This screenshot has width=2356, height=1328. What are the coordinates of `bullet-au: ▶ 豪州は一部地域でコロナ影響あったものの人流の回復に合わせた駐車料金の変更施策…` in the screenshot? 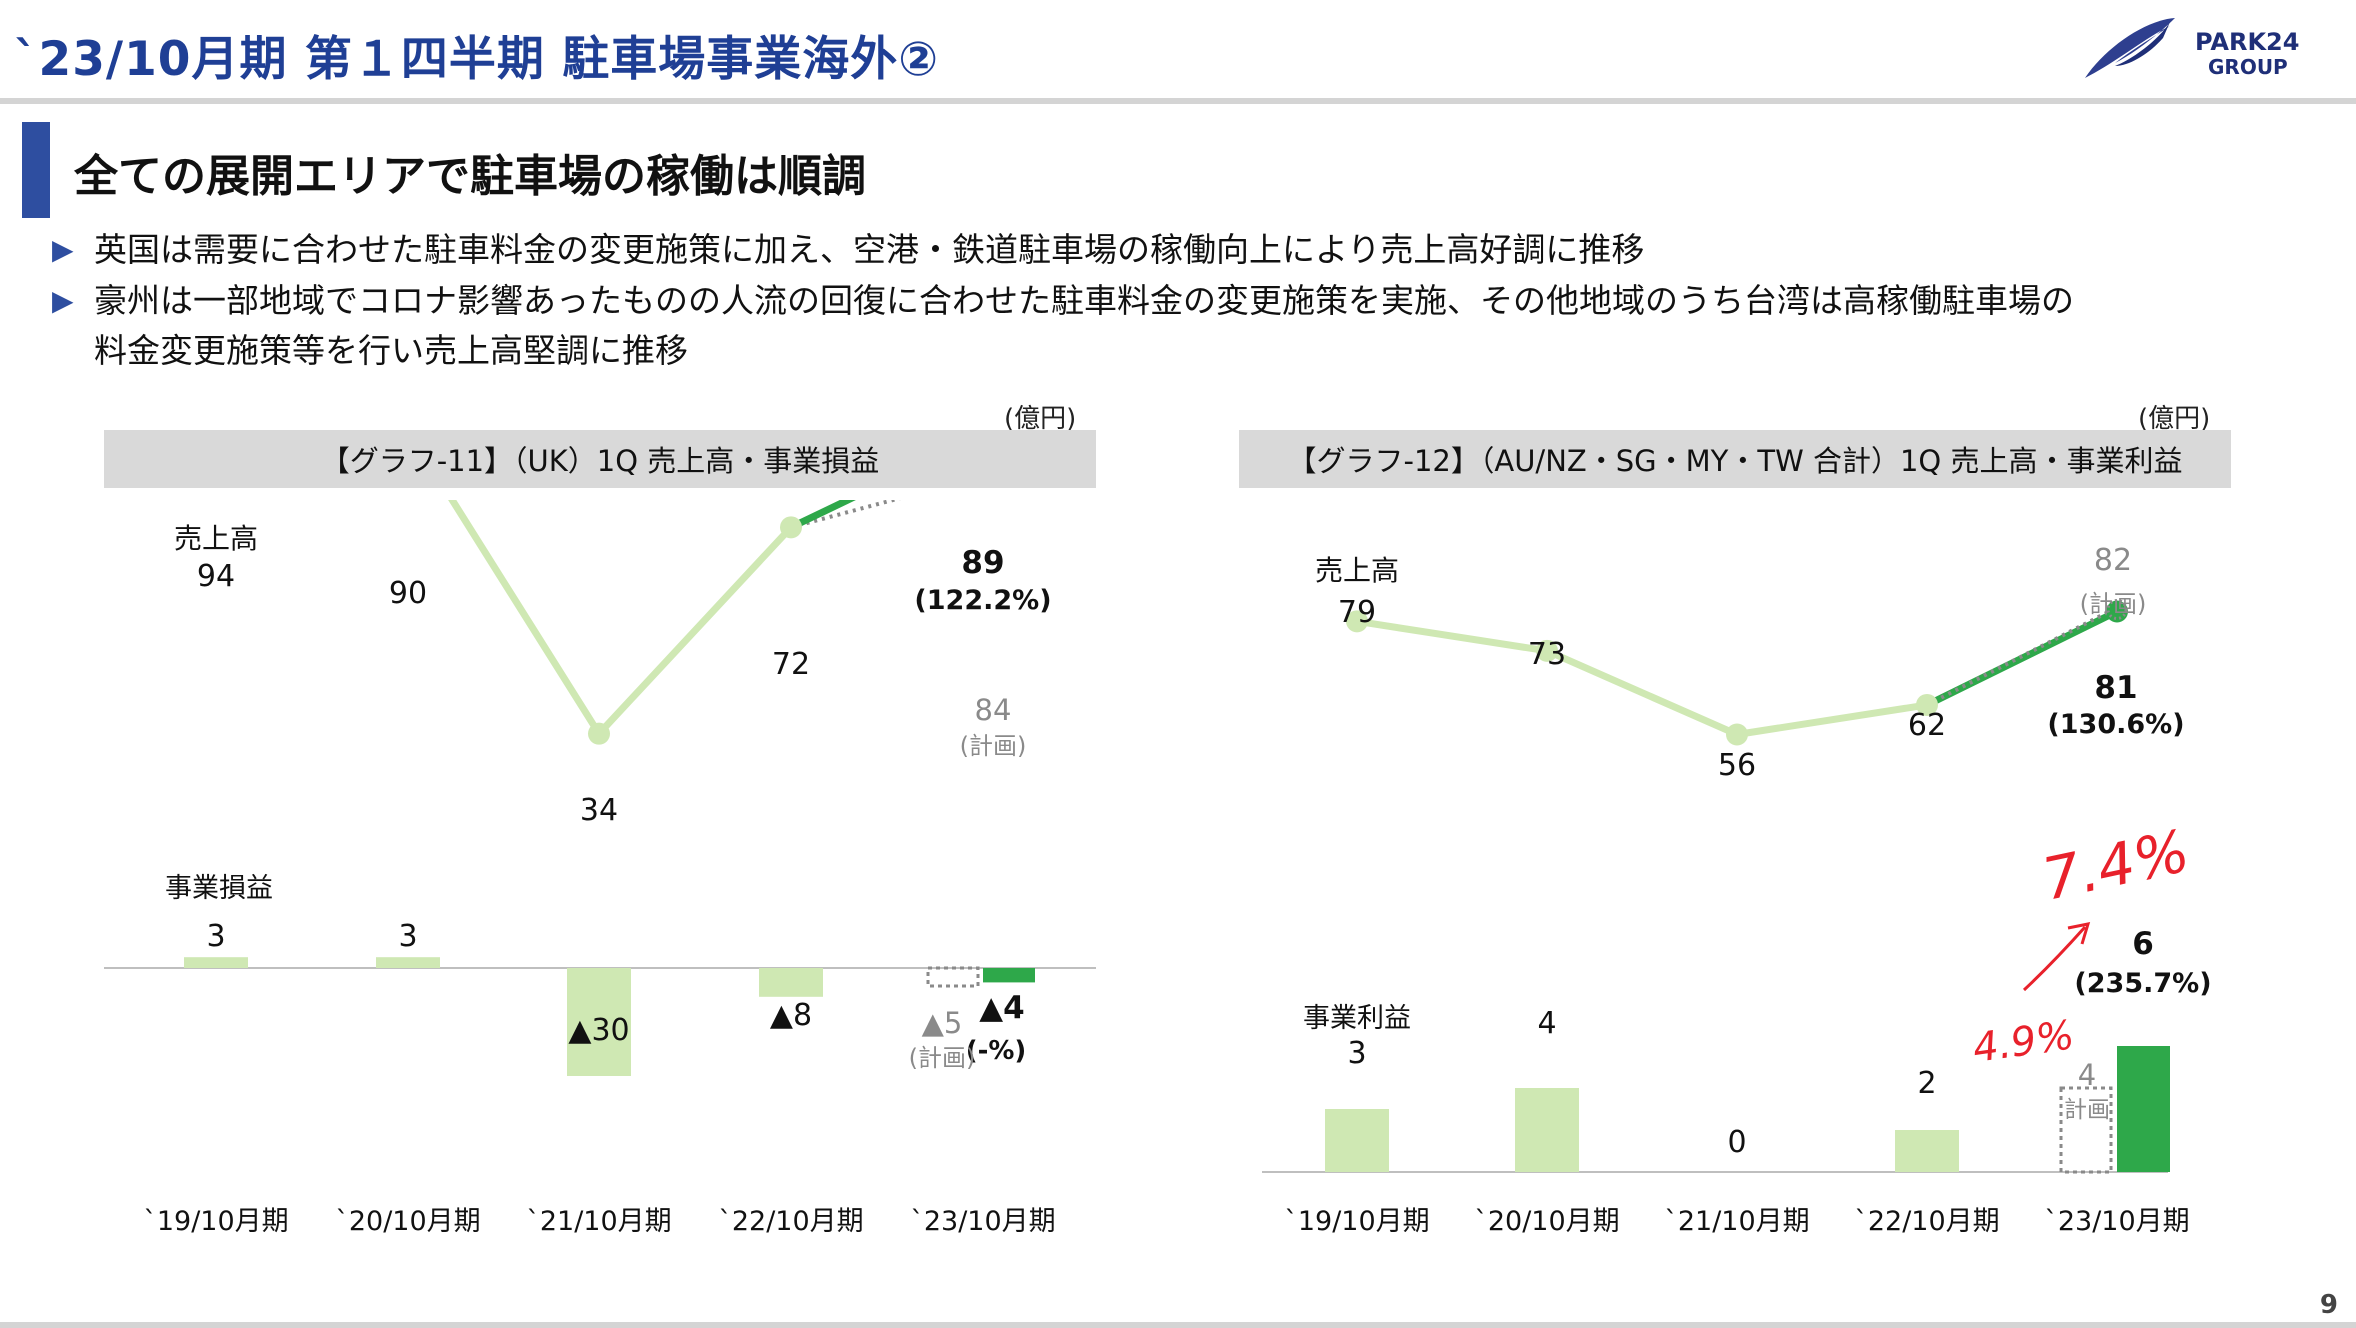 It's located at (1202, 326).